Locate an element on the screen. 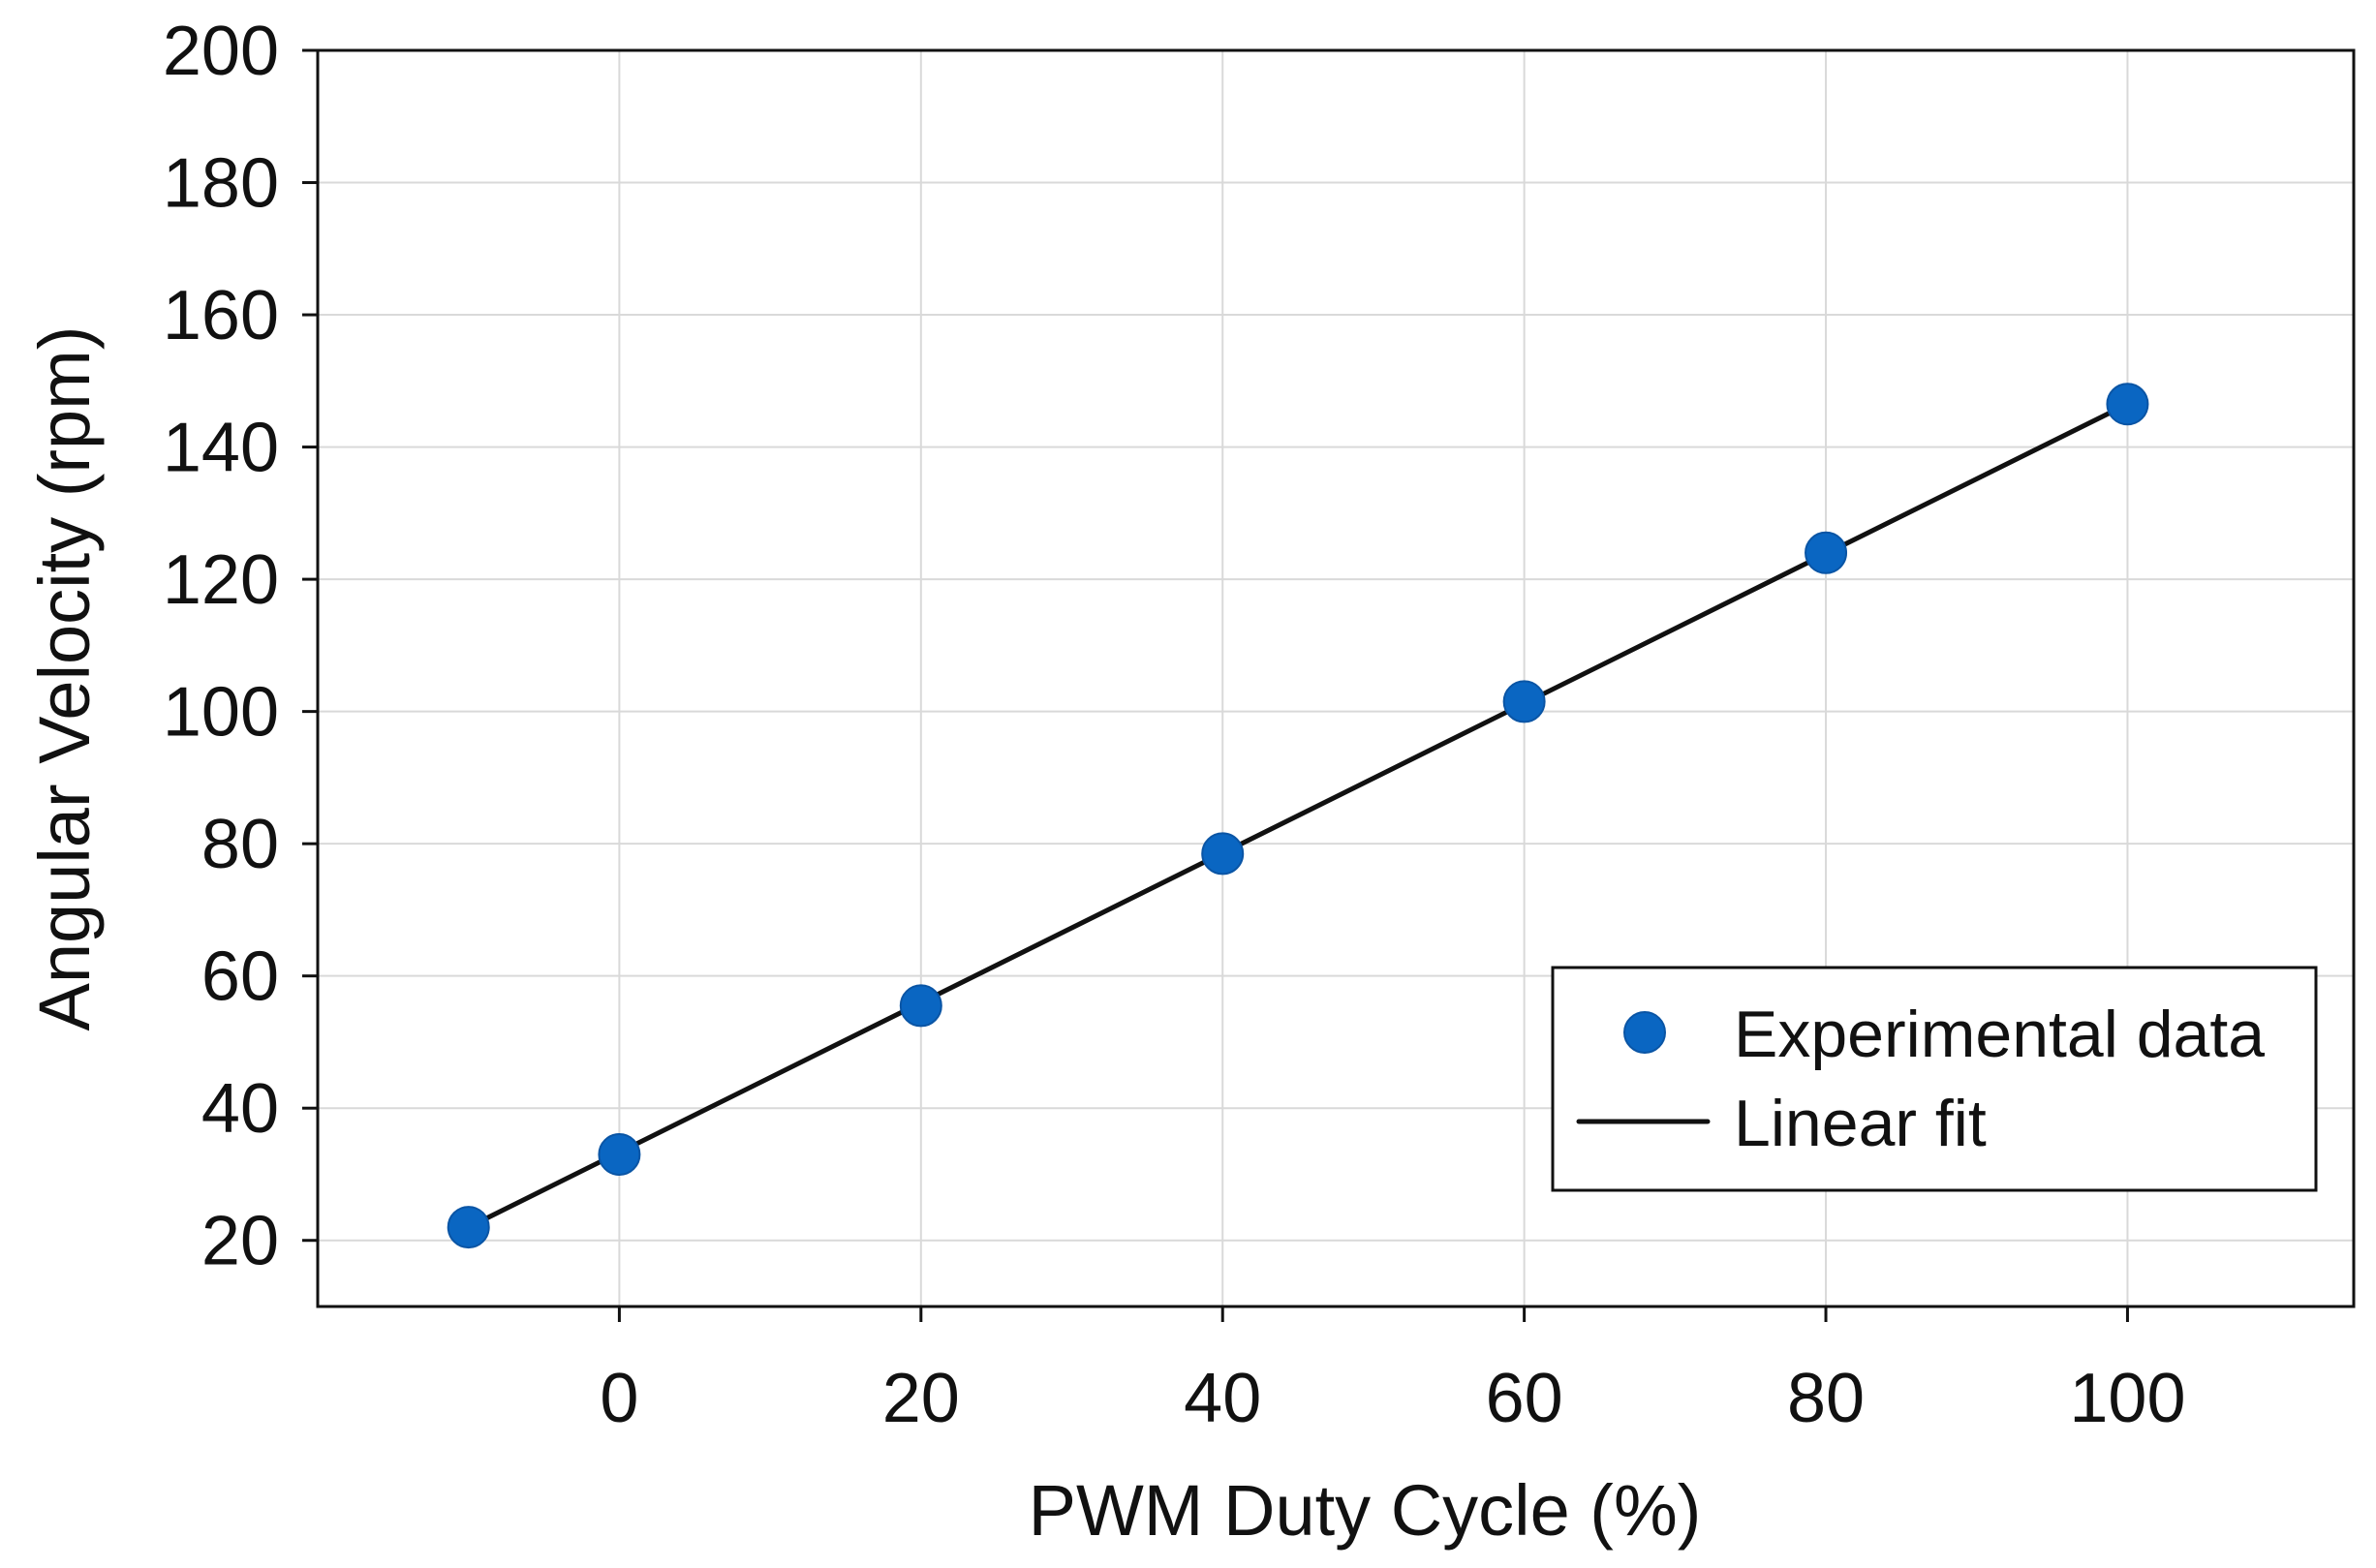 The height and width of the screenshot is (1568, 2376). x-tick-label-5: 100 is located at coordinates (2127, 1398).